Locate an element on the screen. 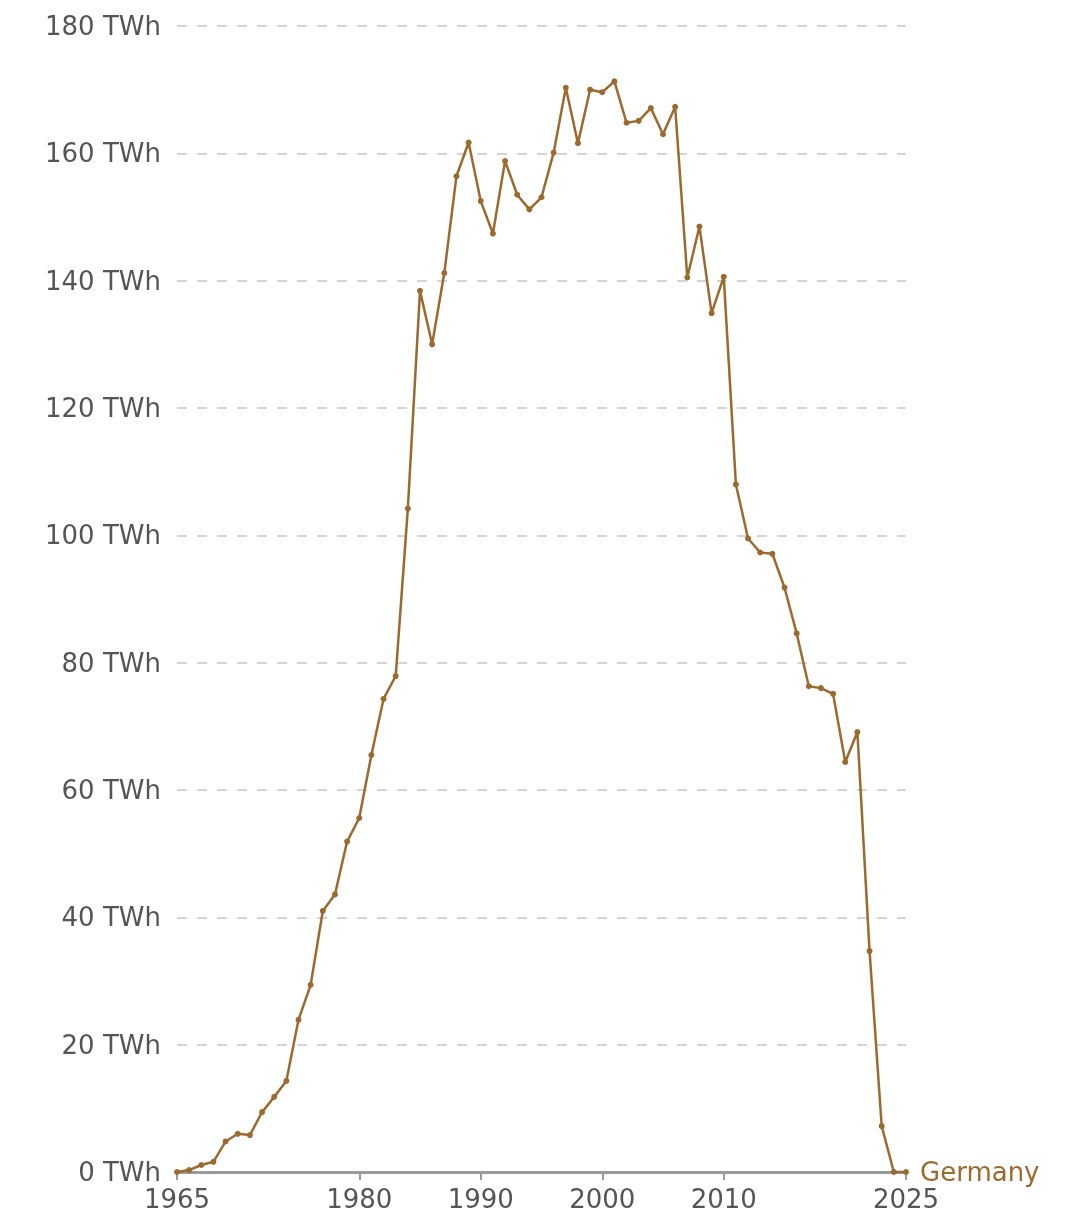 Image resolution: width=1070 pixels, height=1231 pixels. y-tick-label: 140 TWh is located at coordinates (103, 280).